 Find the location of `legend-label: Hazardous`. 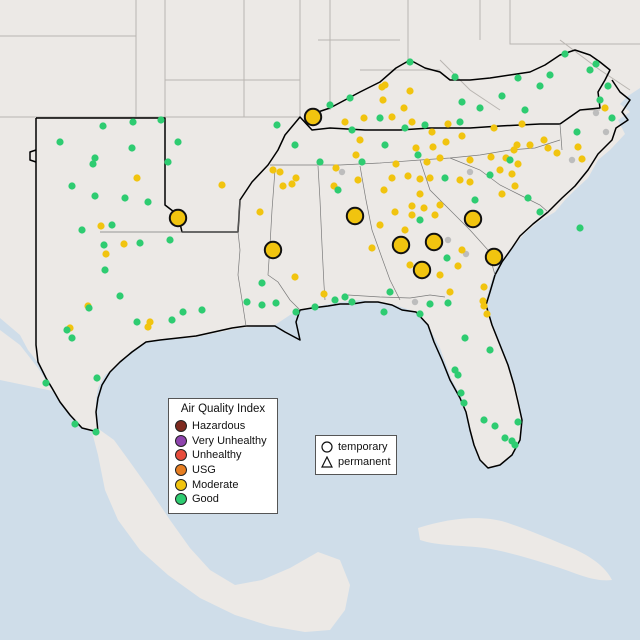

legend-label: Hazardous is located at coordinates (219, 426).